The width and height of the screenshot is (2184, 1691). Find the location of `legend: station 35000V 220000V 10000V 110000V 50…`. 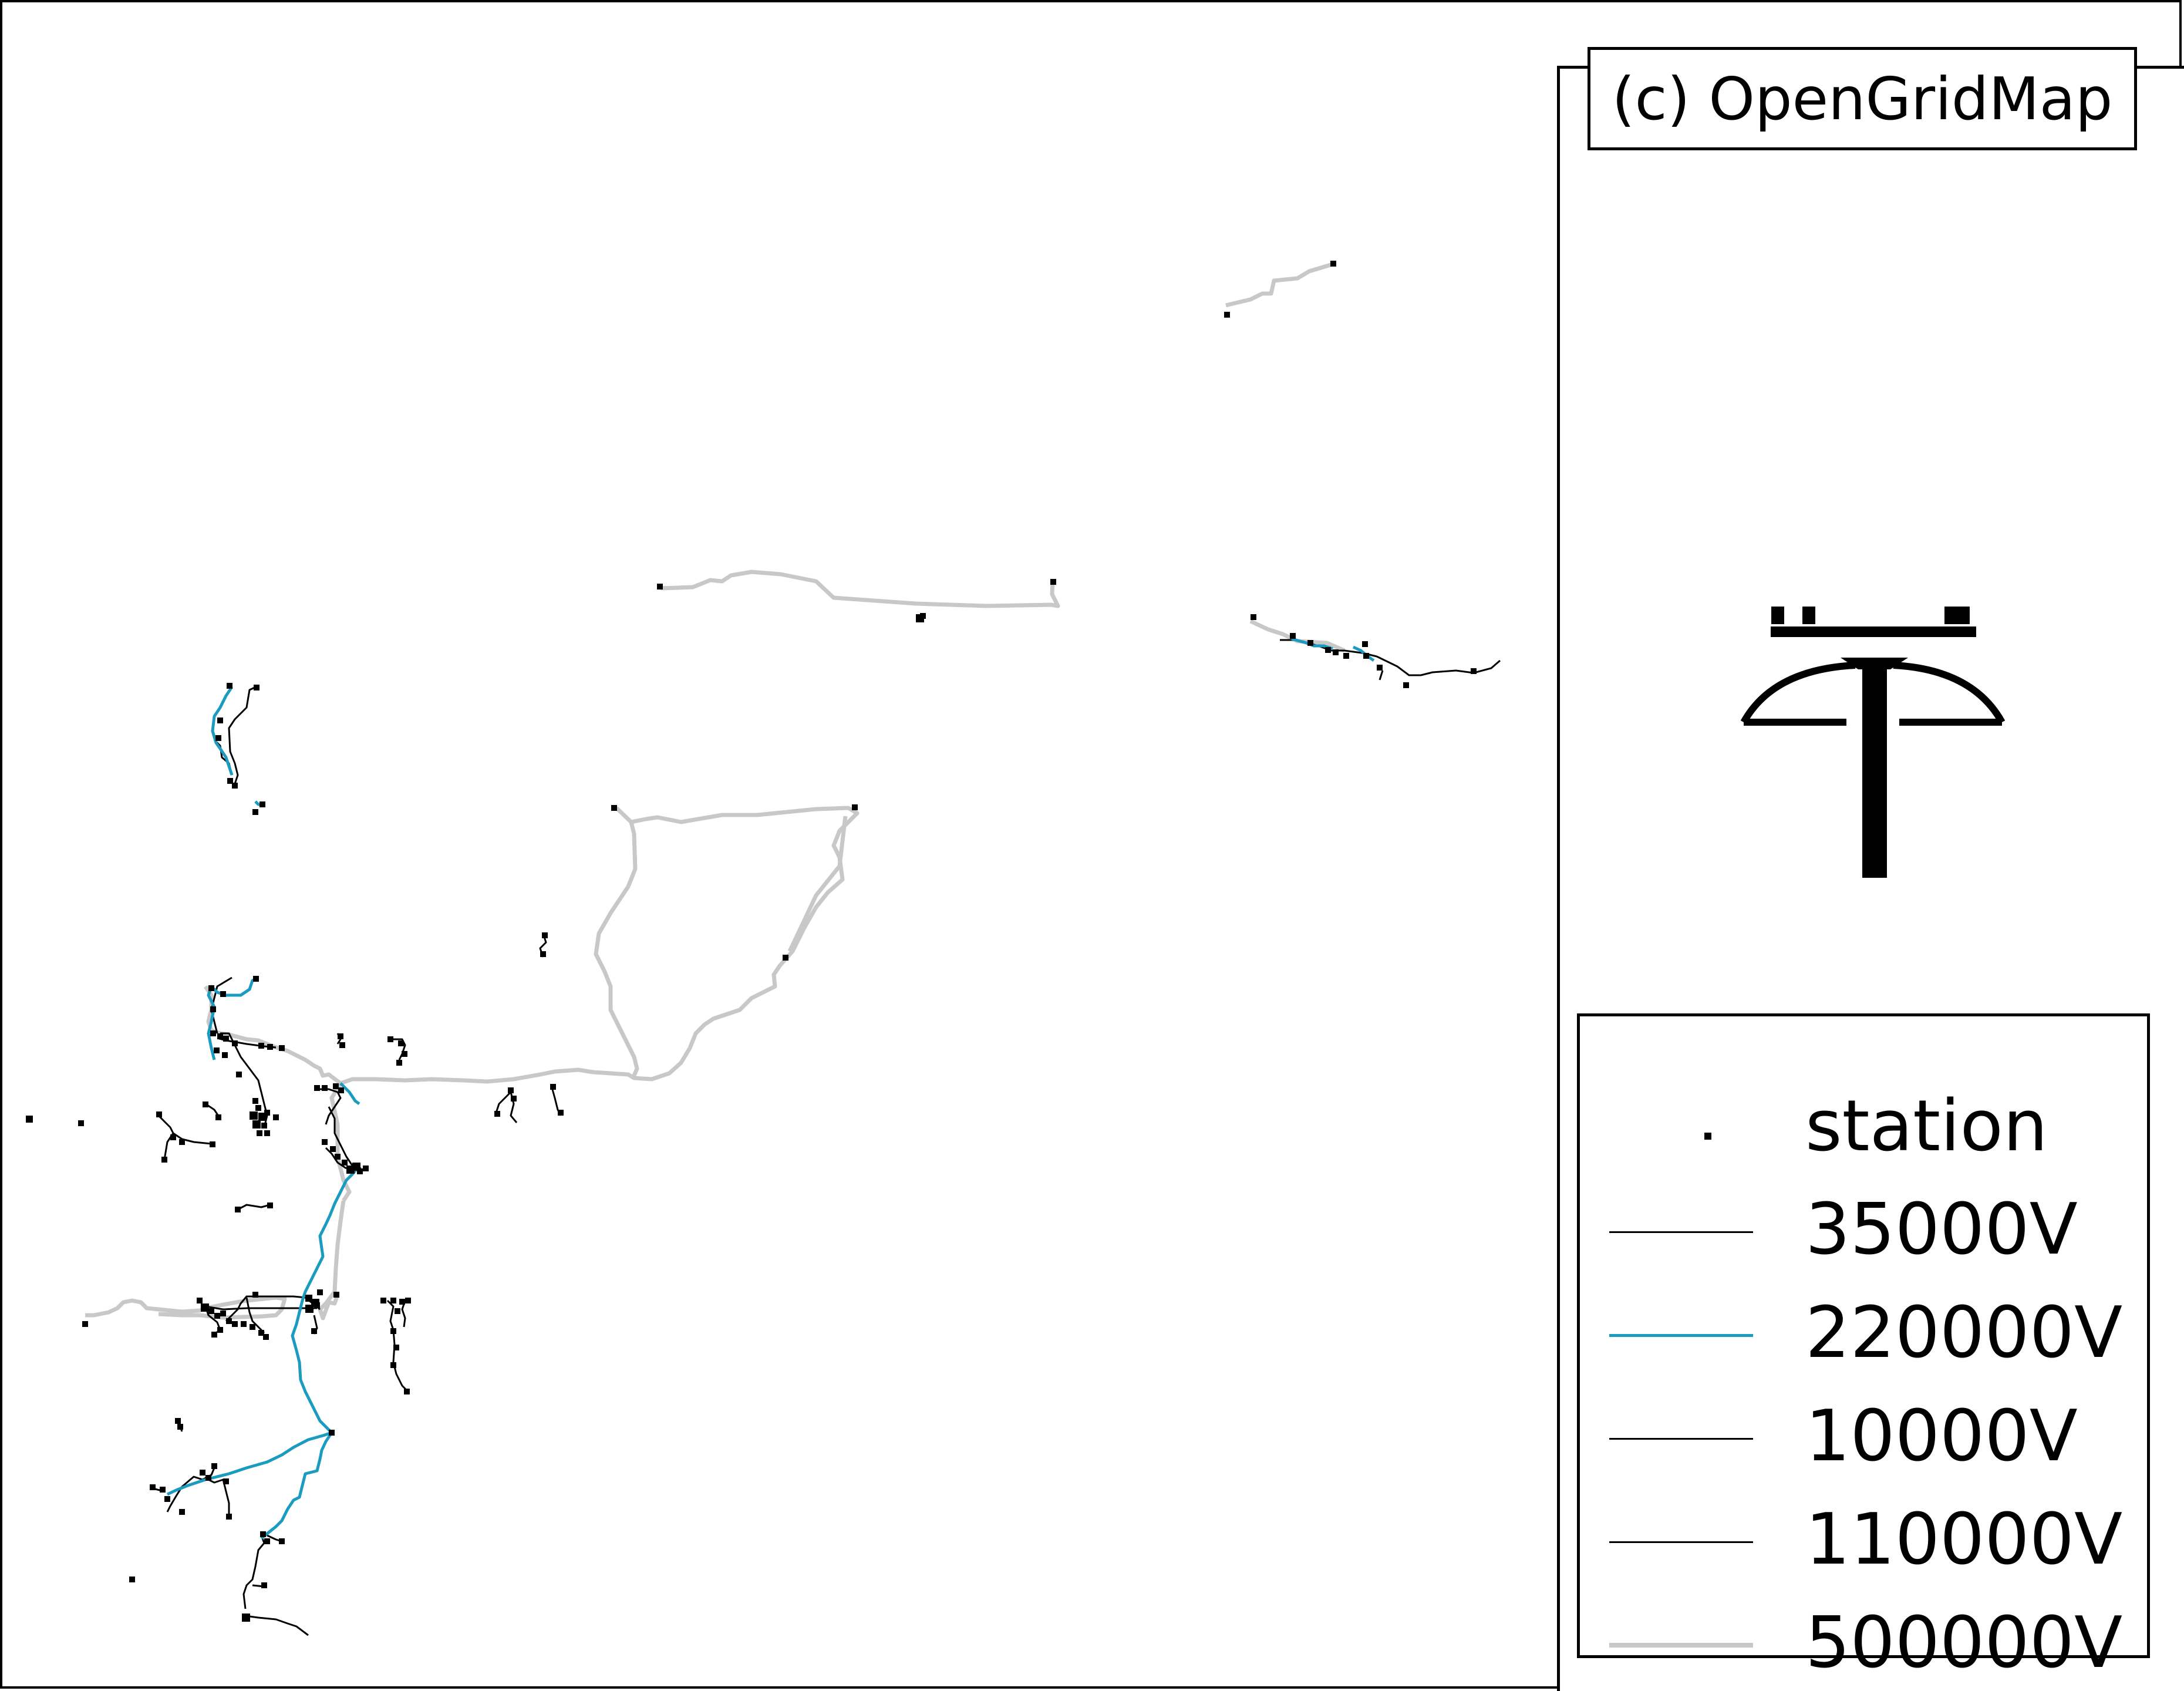

legend: station 35000V 220000V 10000V 110000V 50… is located at coordinates (1863, 1346).